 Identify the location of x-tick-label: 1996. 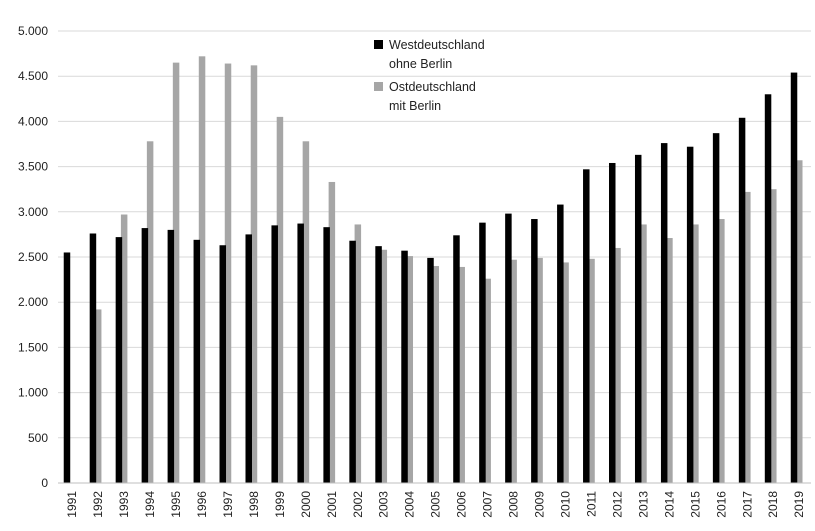
(202, 504).